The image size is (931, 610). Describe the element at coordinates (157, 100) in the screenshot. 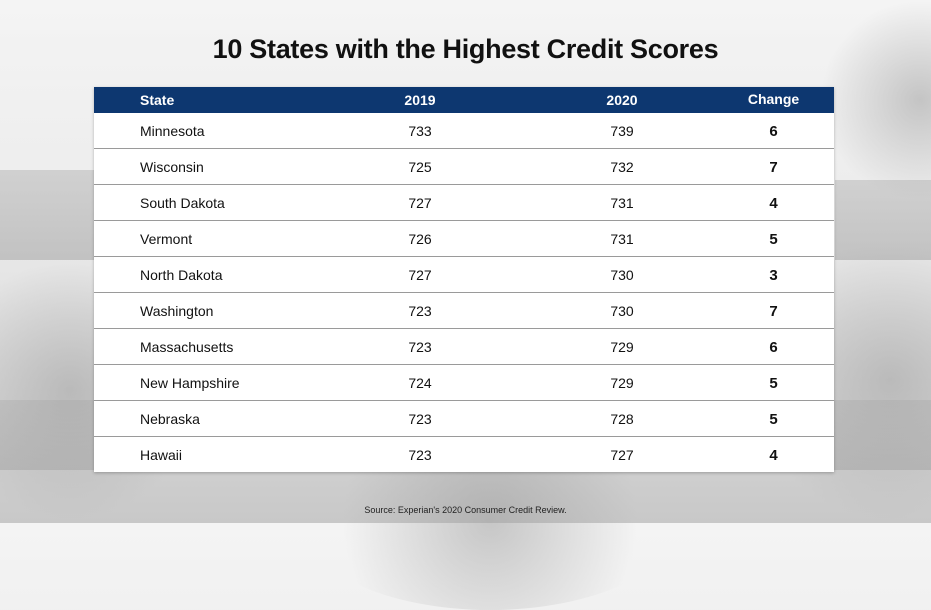

I see `header-state: State` at that location.